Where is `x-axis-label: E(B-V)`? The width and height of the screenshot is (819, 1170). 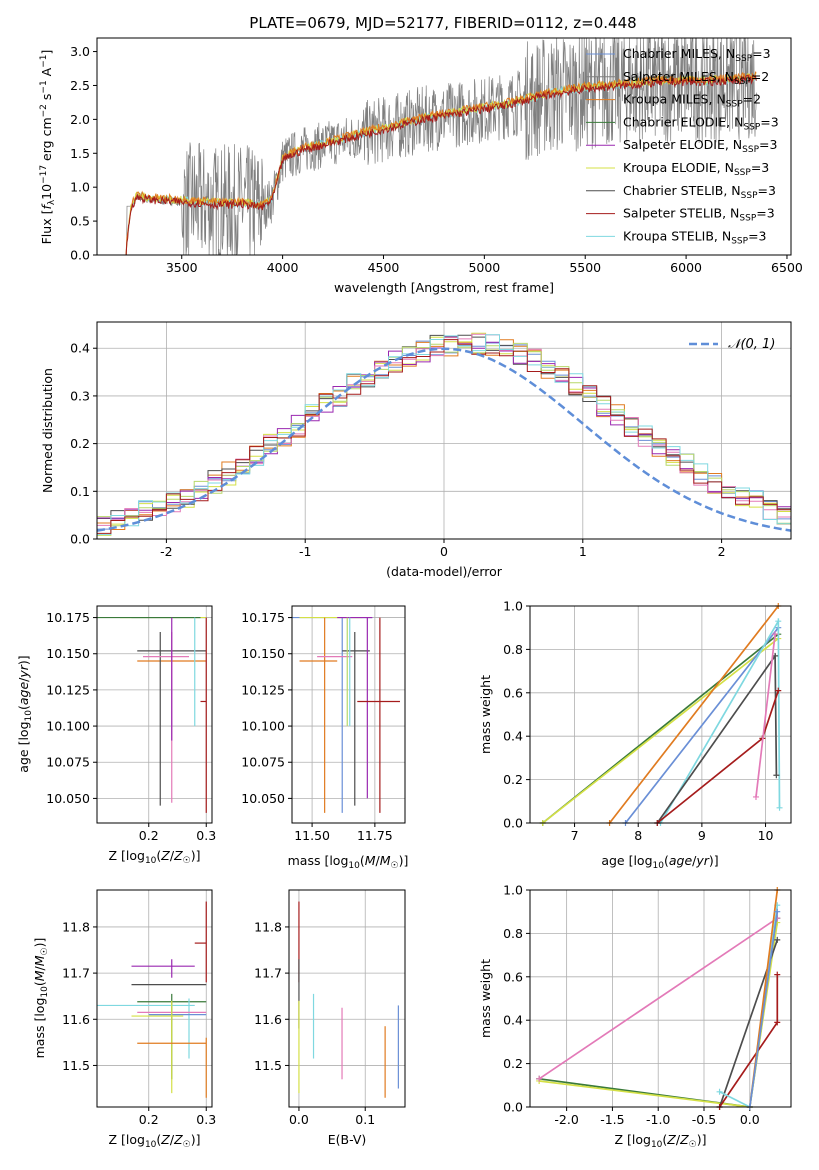
x-axis-label: E(B-V) is located at coordinates (347, 1139).